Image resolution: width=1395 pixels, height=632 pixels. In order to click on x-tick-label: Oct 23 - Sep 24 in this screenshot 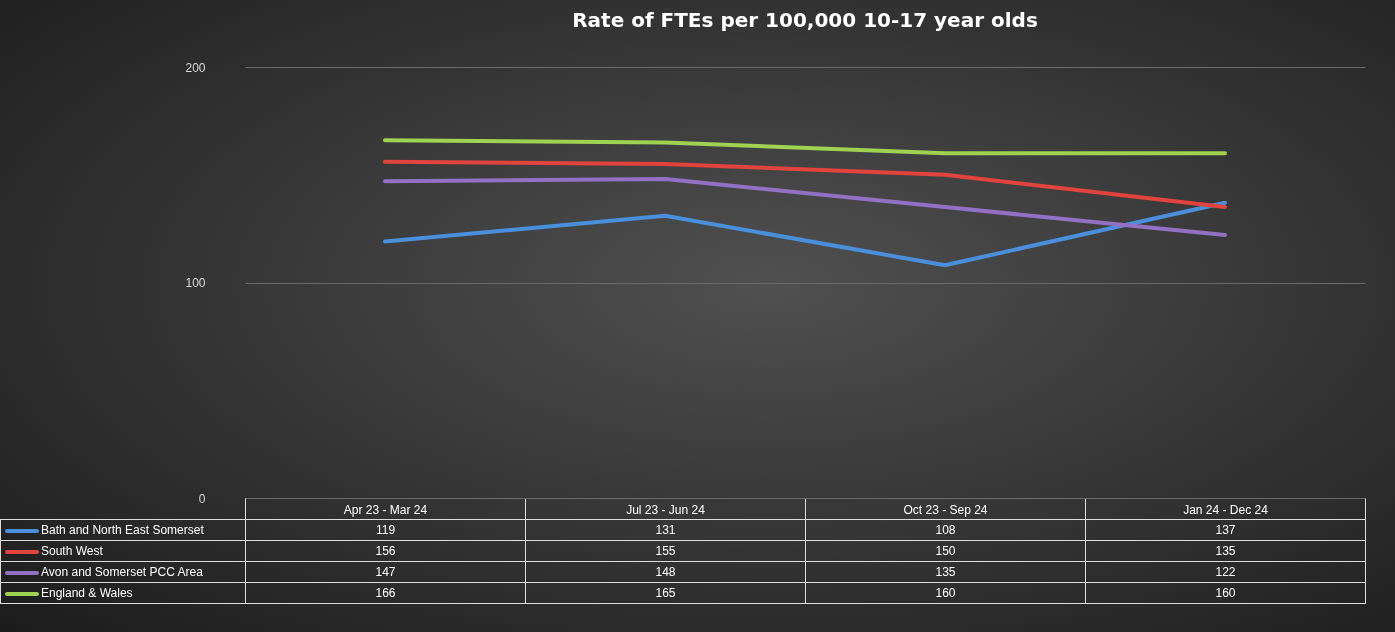, I will do `click(945, 509)`.